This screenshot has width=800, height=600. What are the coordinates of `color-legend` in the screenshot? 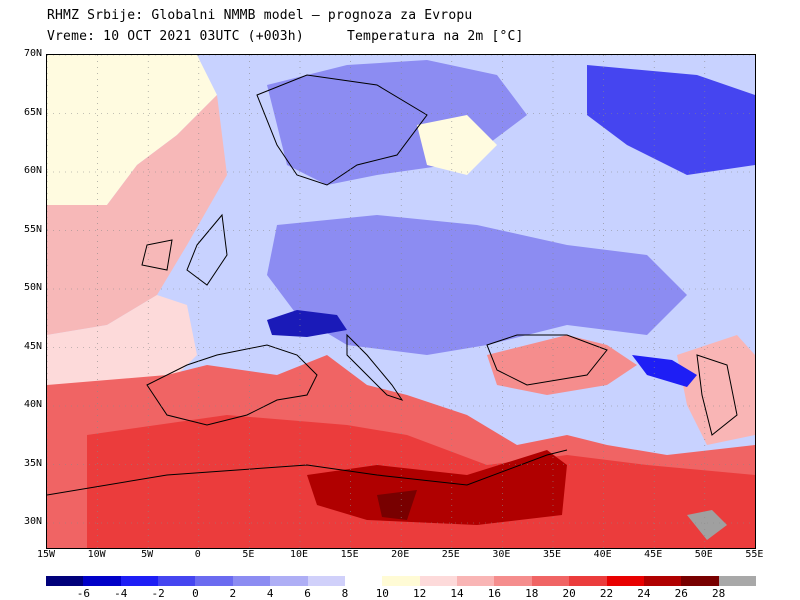 It's located at (401, 581).